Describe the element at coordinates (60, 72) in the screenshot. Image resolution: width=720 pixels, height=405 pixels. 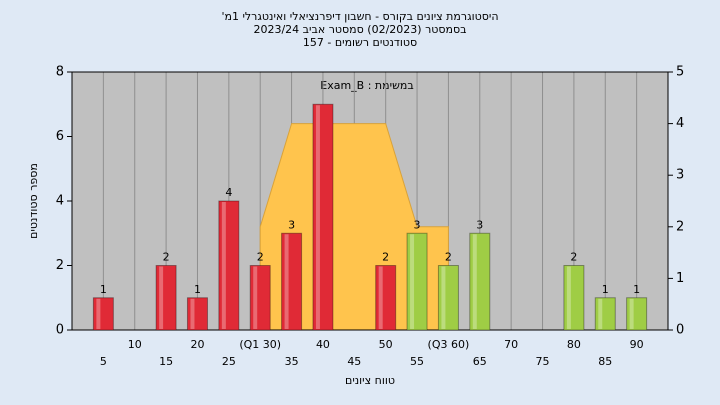
I see `y-tick-label: 8` at that location.